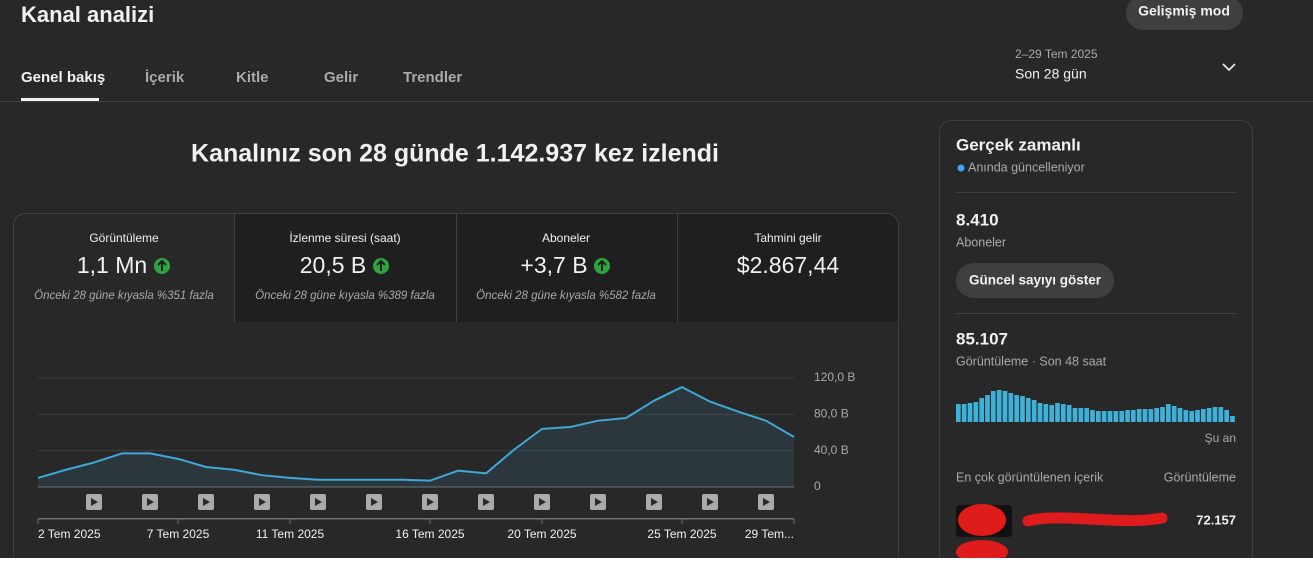 This screenshot has height=562, width=1313. I want to click on area, so click(416, 437).